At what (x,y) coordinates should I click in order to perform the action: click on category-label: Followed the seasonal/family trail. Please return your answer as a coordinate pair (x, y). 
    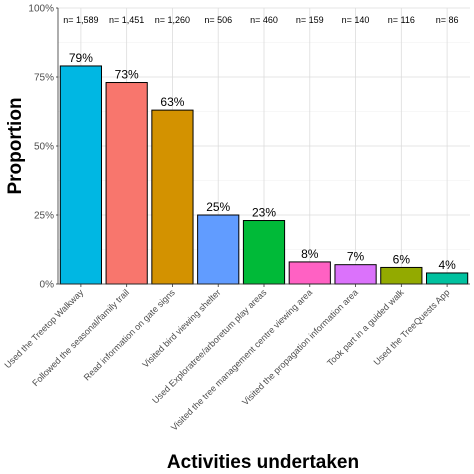
    Looking at the image, I should click on (80, 337).